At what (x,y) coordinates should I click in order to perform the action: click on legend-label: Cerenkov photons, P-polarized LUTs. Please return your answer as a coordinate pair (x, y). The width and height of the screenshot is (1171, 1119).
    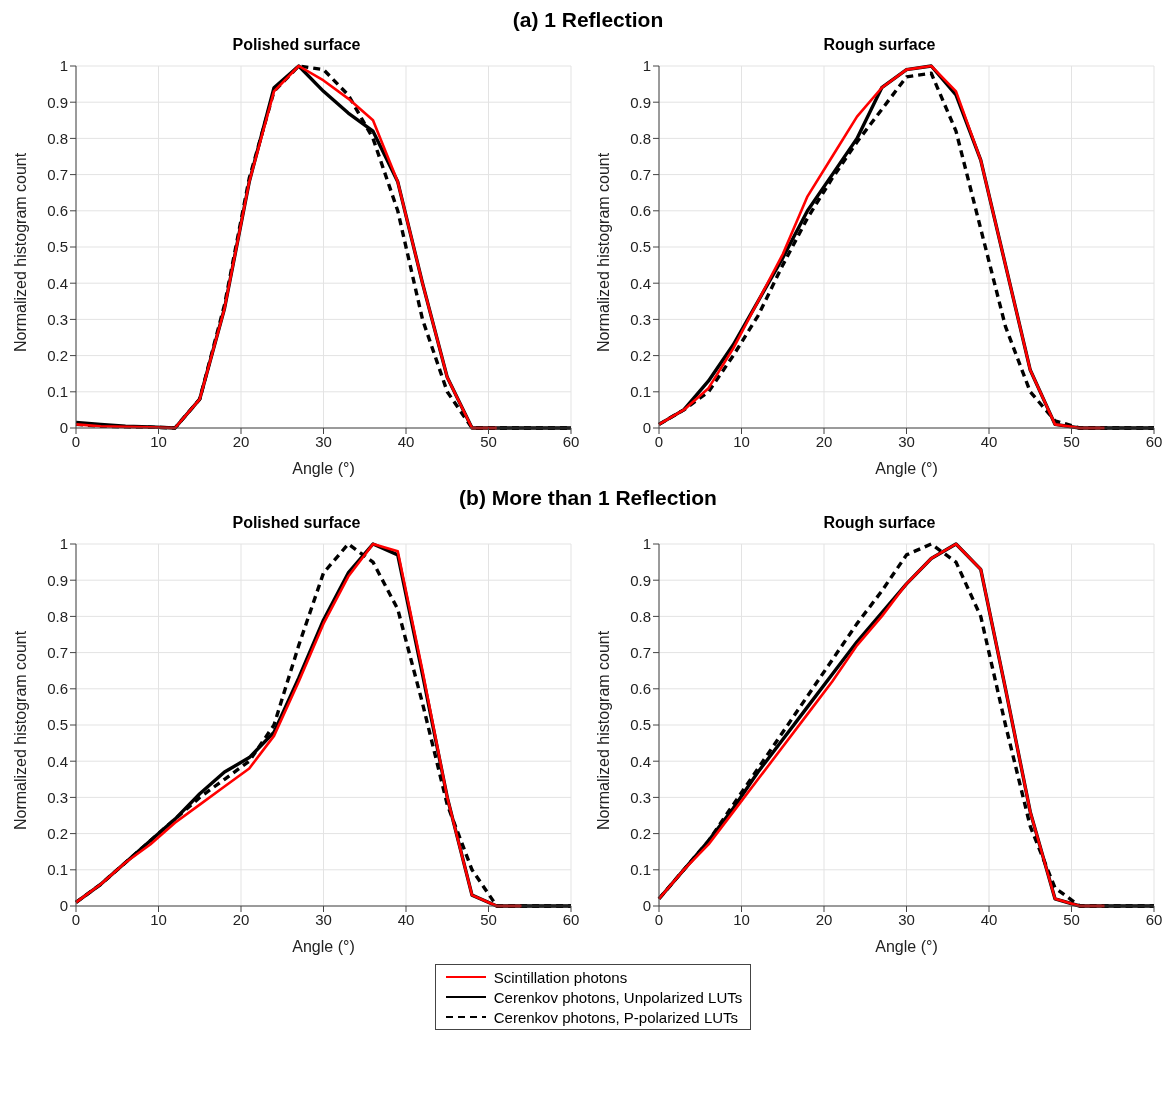
    Looking at the image, I should click on (616, 1017).